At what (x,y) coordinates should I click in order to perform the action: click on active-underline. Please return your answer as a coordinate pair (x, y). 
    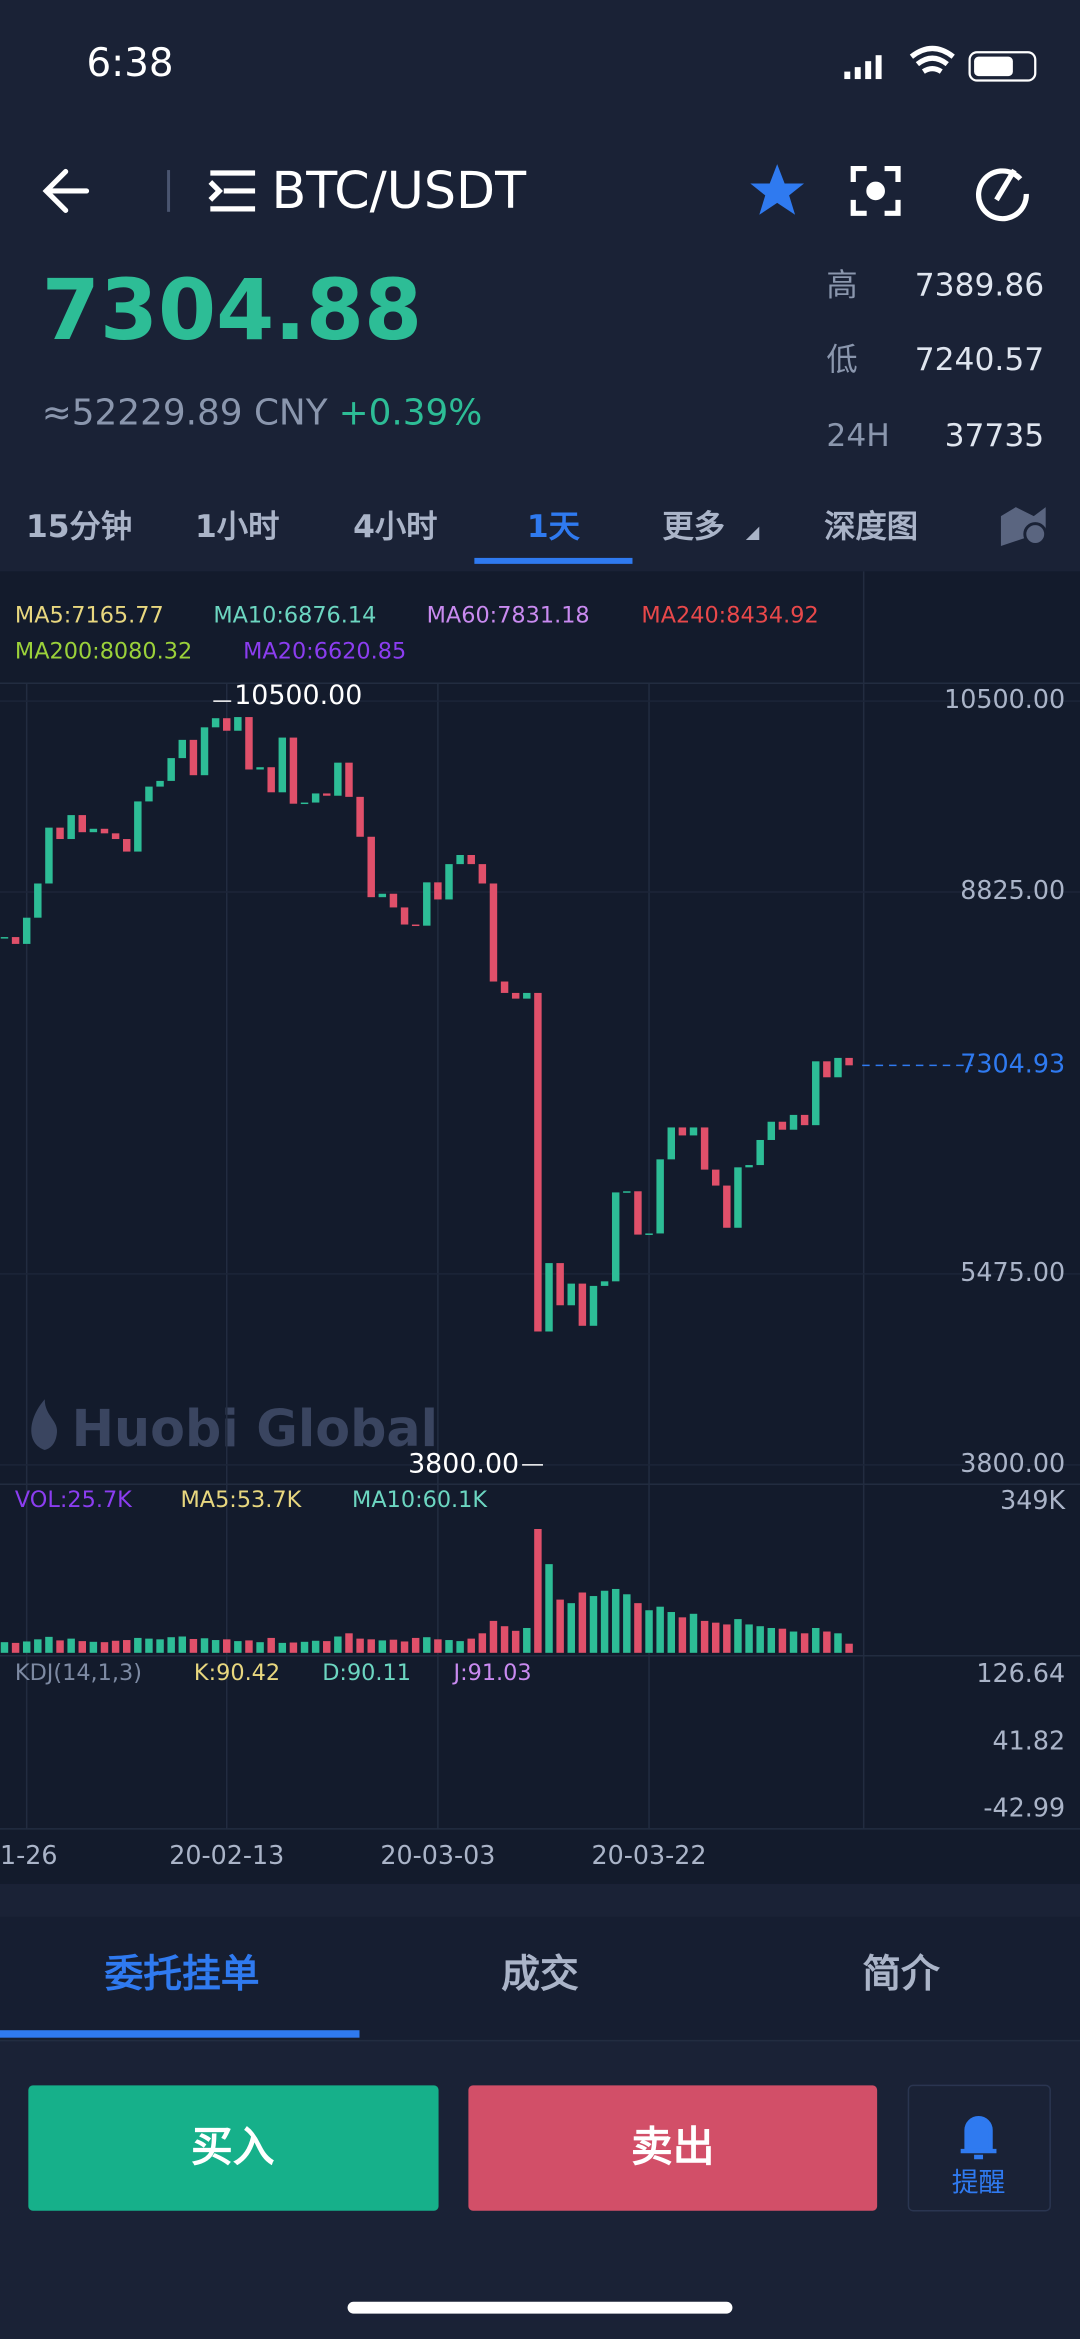
    Looking at the image, I should click on (553, 560).